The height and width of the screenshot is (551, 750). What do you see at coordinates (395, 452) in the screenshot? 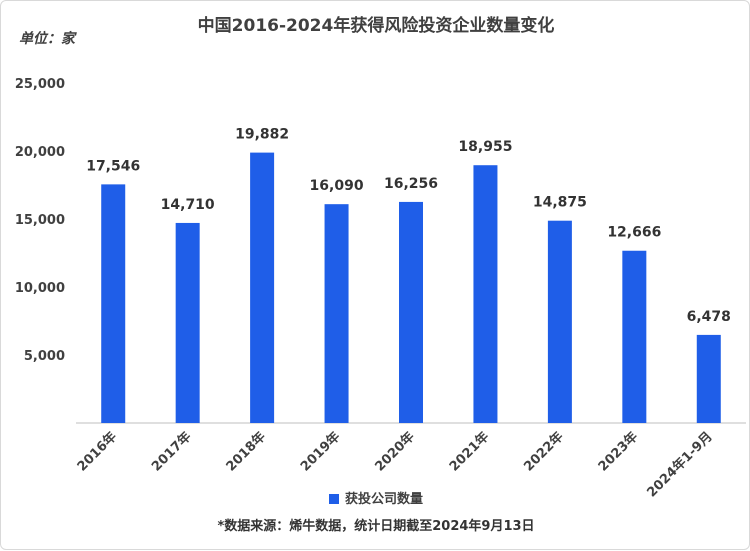
I see `x-tick-label: 2020年` at bounding box center [395, 452].